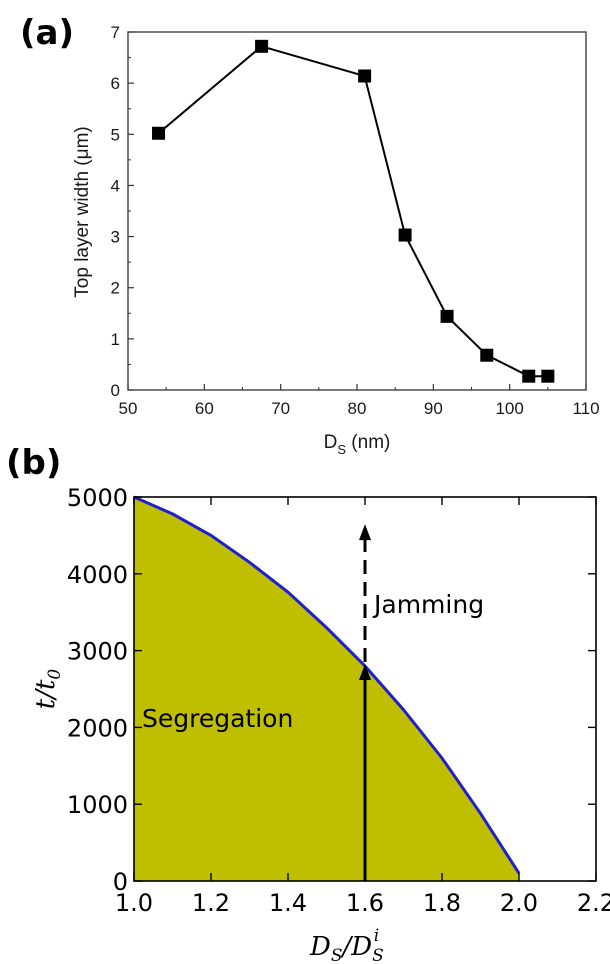 Image resolution: width=610 pixels, height=964 pixels. Describe the element at coordinates (509, 408) in the screenshot. I see `panel-a-xtick-label: 100` at that location.